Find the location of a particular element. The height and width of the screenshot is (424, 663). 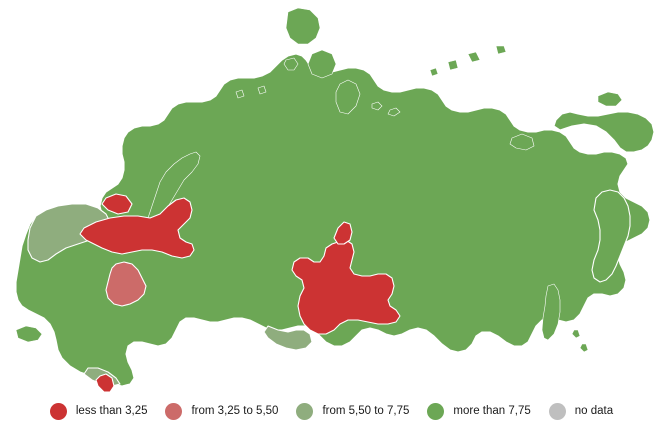

region-central-siberia-red is located at coordinates (346, 287).